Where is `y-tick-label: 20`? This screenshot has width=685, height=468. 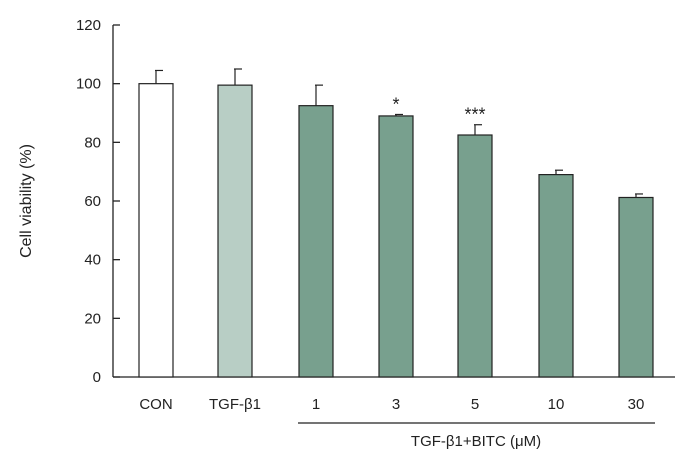
y-tick-label: 20 is located at coordinates (92, 318).